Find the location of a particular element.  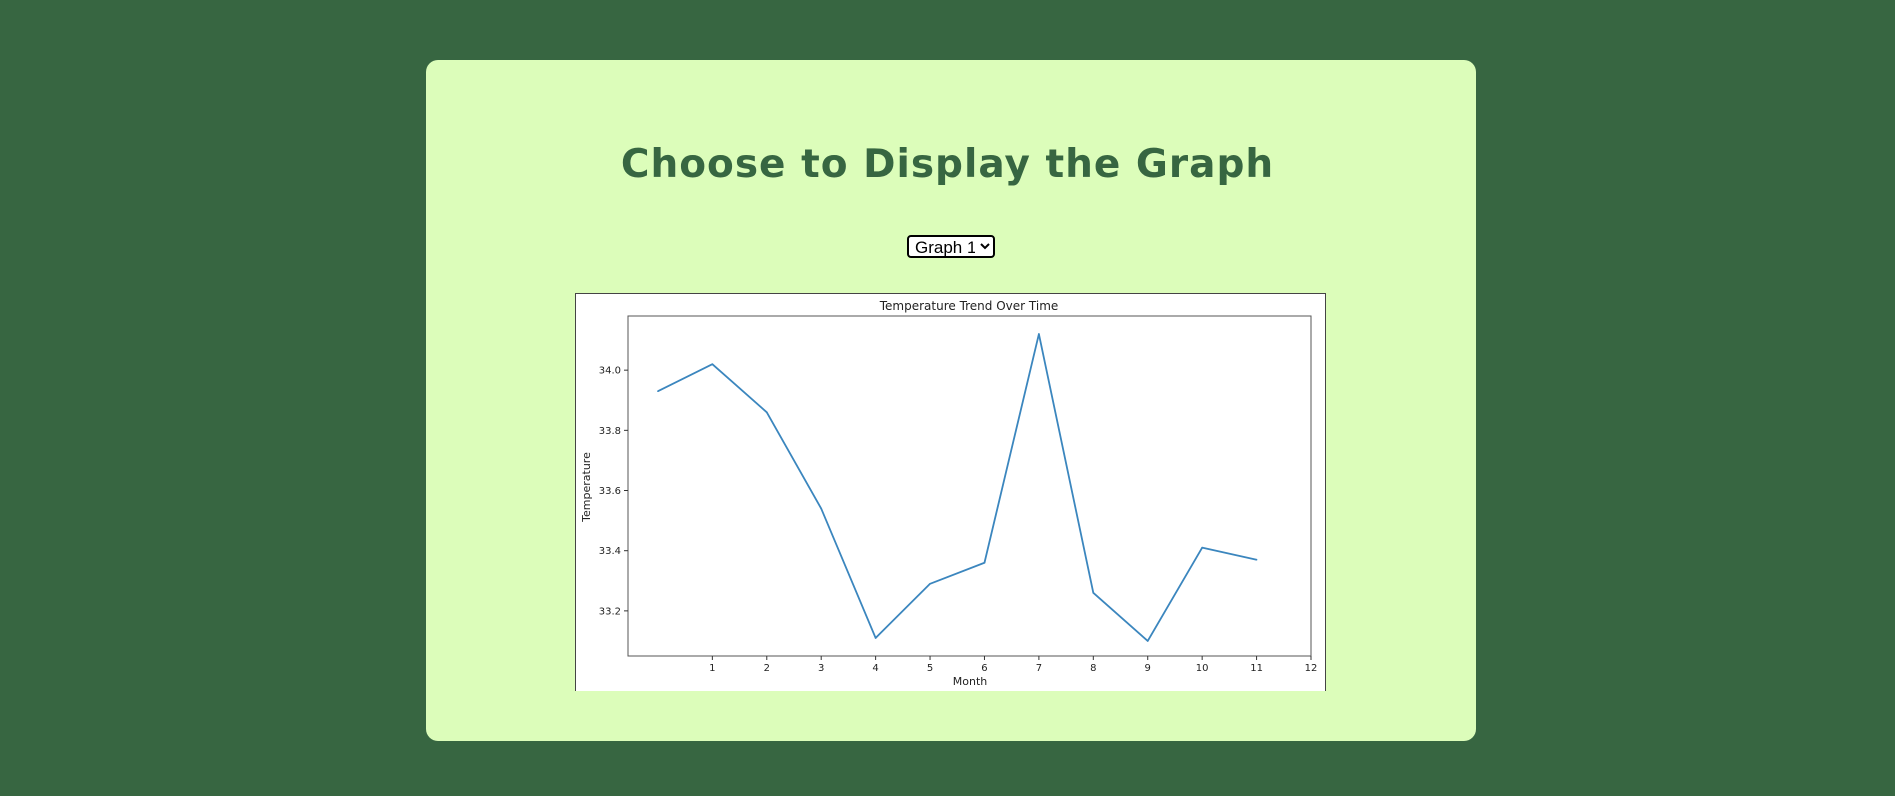

series-line is located at coordinates (957, 487).